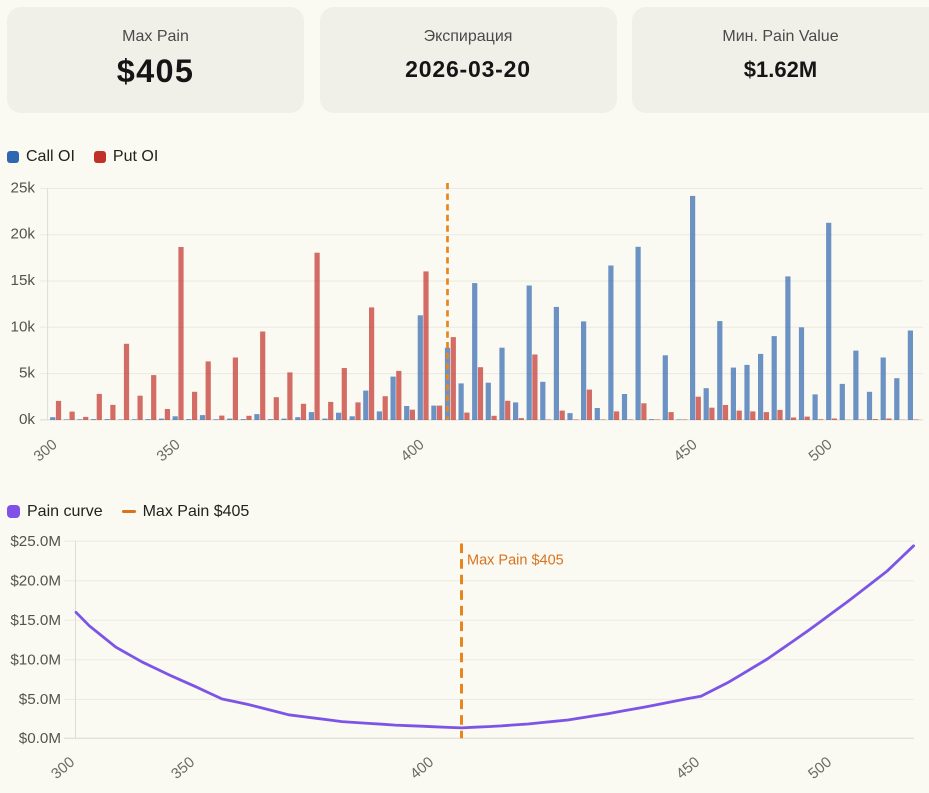  Describe the element at coordinates (40, 738) in the screenshot. I see `svg-text: $0.0M` at that location.